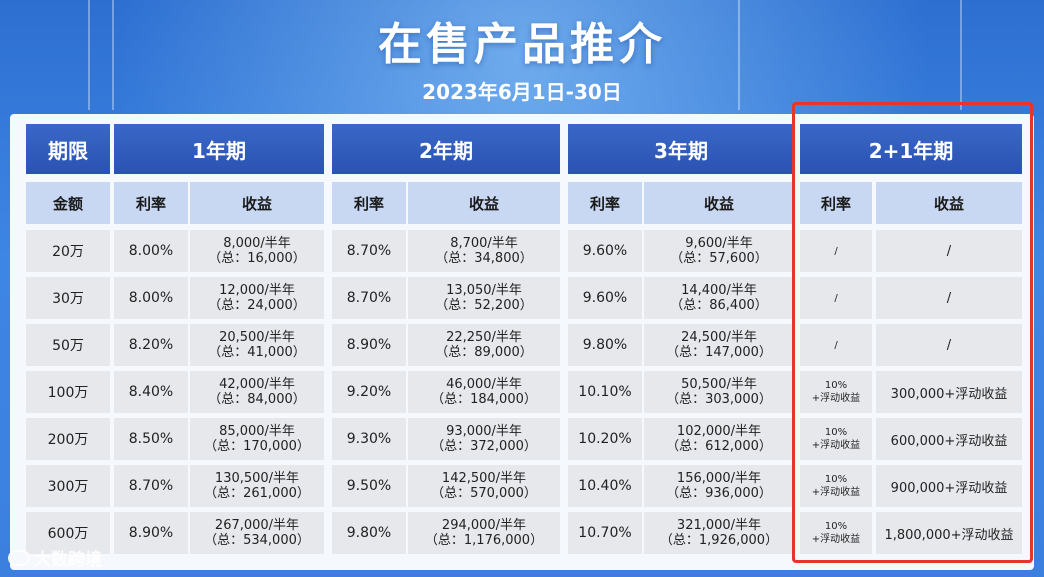 The height and width of the screenshot is (577, 1044). I want to click on income-total: （总：16,000）, so click(257, 258).